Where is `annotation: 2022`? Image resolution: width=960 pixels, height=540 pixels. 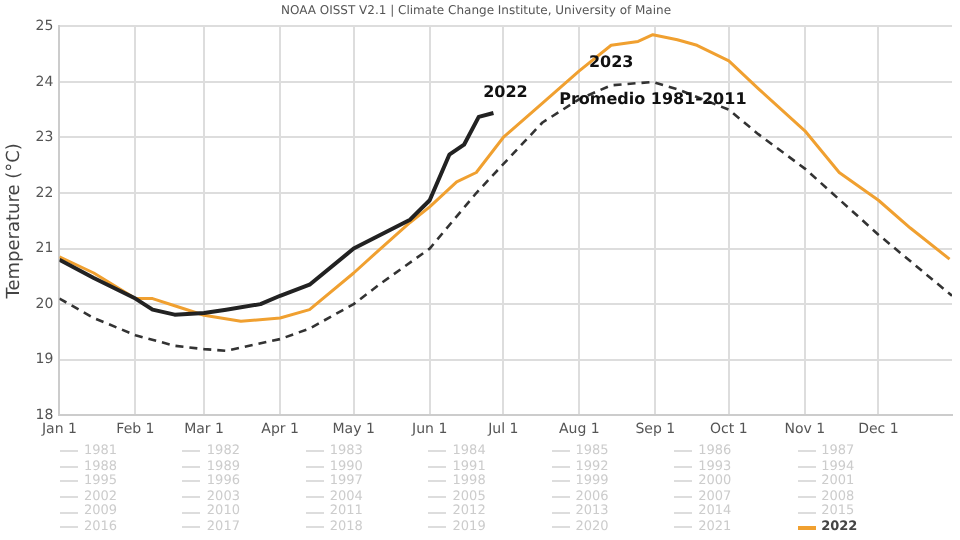
annotation: 2022 is located at coordinates (505, 92).